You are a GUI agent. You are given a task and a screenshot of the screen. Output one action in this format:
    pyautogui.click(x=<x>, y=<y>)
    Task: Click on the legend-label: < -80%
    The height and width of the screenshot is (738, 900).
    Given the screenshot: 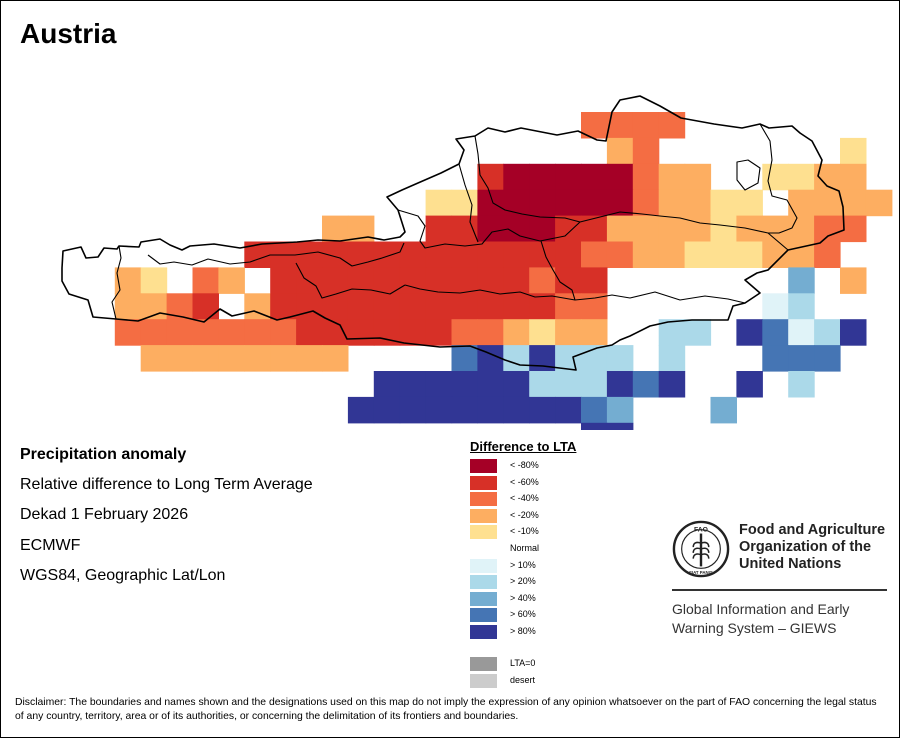 What is the action you would take?
    pyautogui.click(x=524, y=465)
    